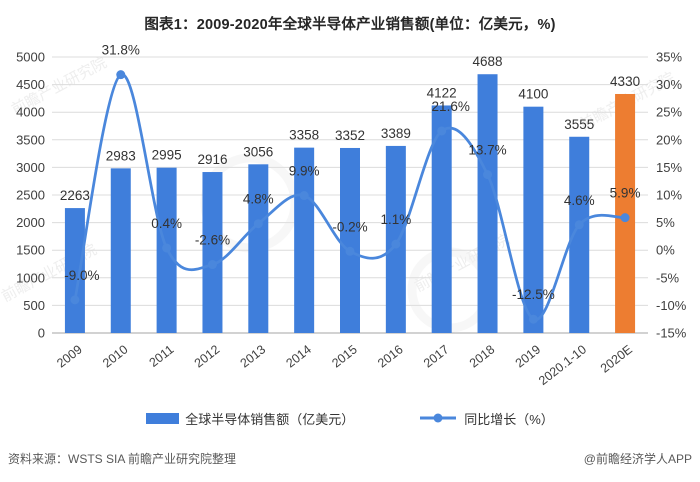  Describe the element at coordinates (390, 356) in the screenshot. I see `x-axis-label: 2016` at that location.